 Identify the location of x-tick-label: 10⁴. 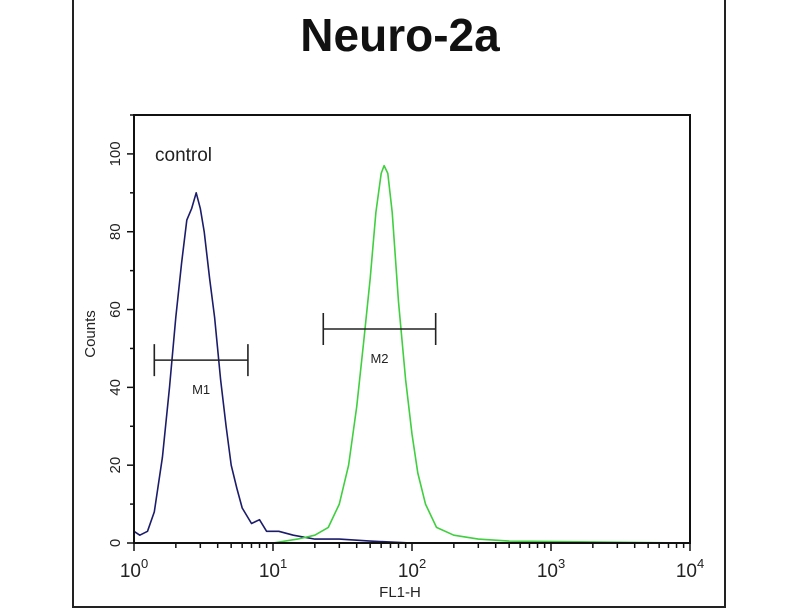
(690, 569).